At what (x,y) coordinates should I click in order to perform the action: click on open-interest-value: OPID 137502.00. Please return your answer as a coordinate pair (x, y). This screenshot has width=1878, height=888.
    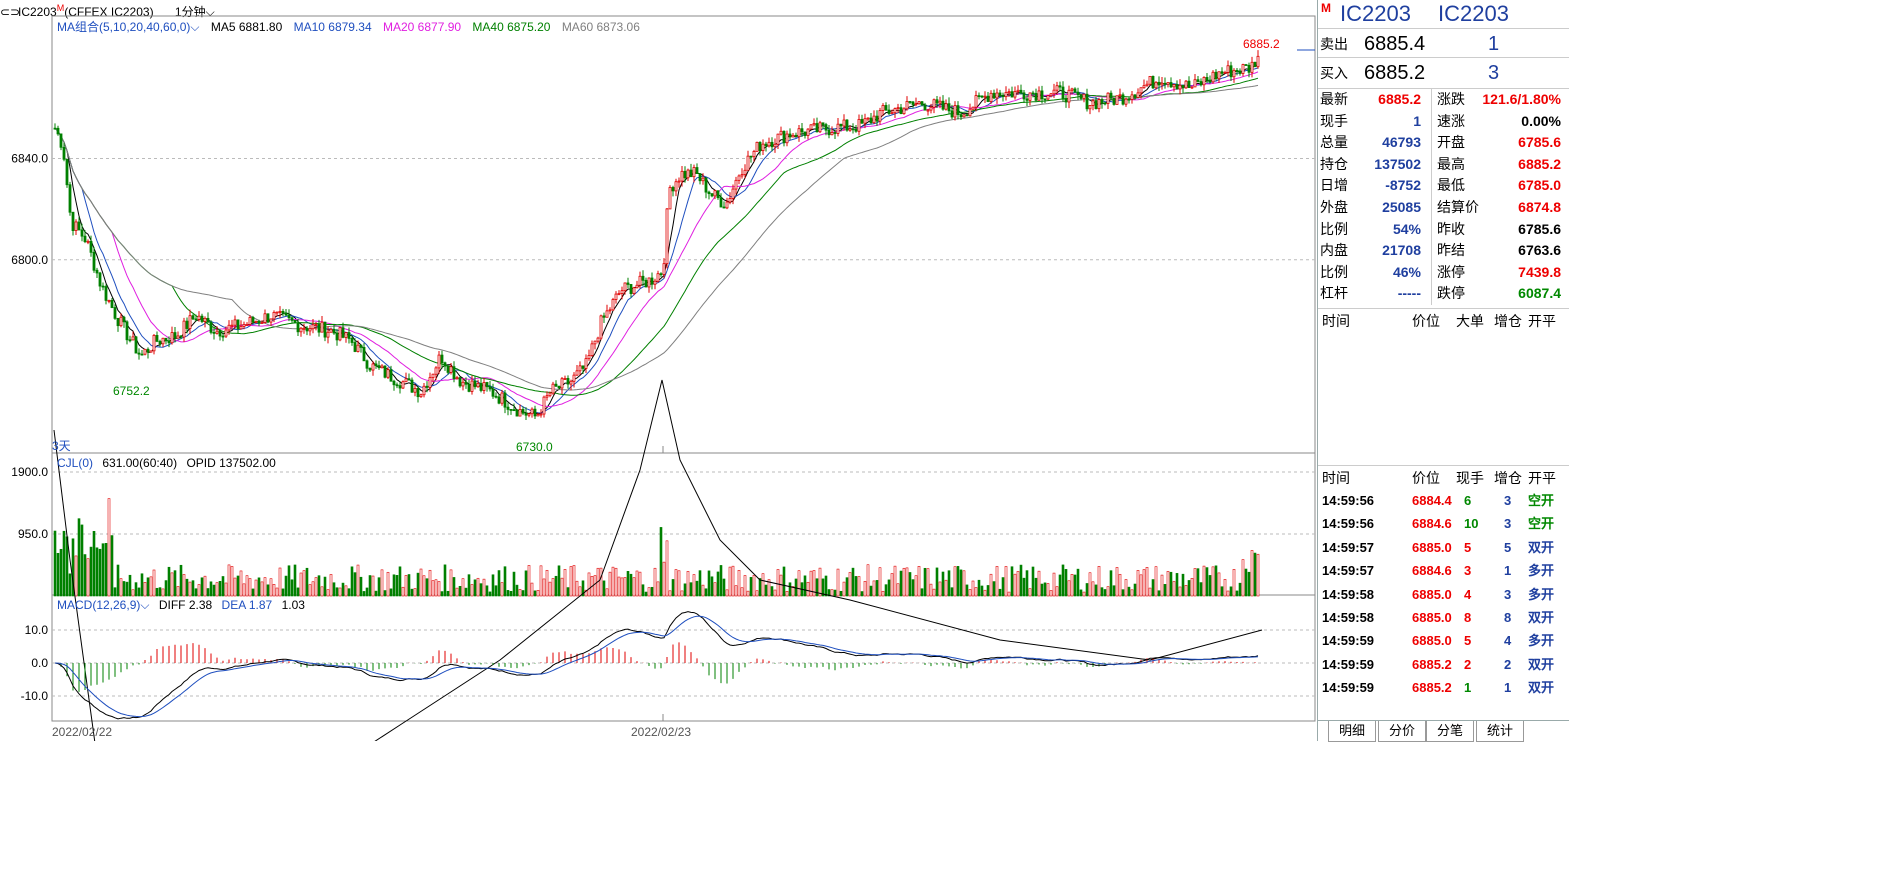
    Looking at the image, I should click on (231, 463).